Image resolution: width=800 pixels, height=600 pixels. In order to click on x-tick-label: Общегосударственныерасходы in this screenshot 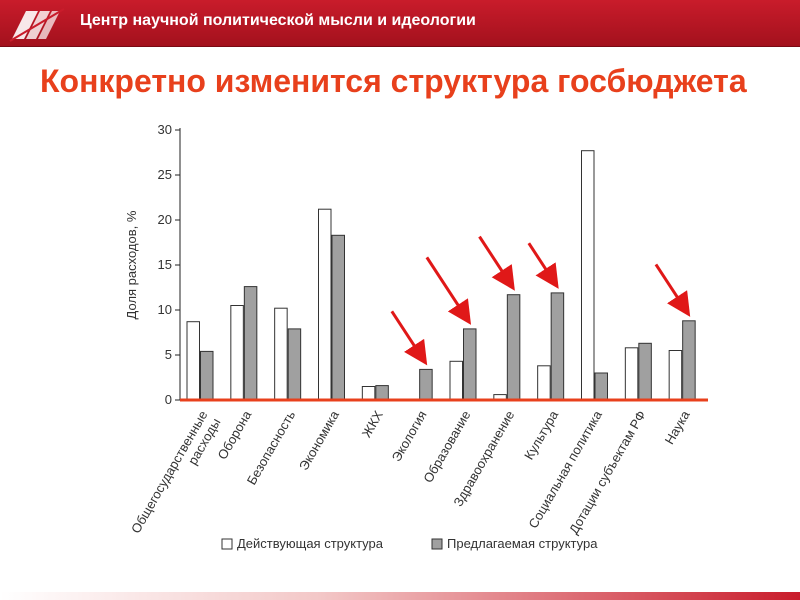, I will do `click(175, 475)`.